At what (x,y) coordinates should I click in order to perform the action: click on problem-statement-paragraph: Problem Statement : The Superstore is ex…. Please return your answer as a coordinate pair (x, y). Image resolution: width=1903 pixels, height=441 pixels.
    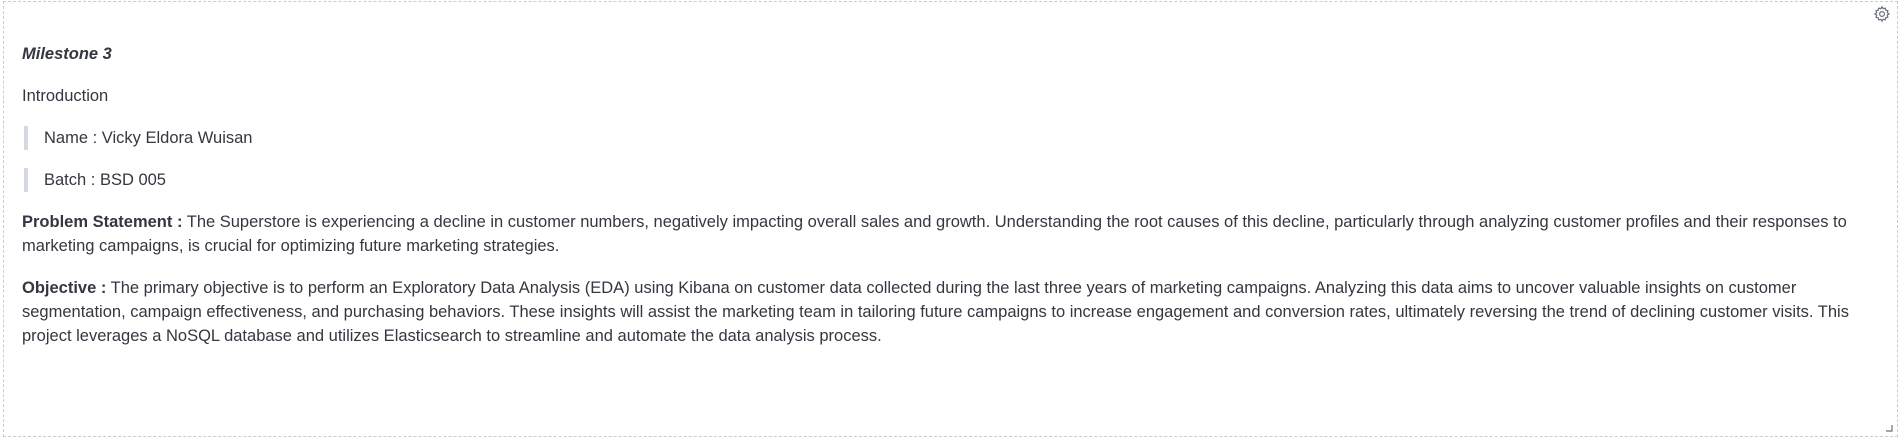
    Looking at the image, I should click on (949, 234).